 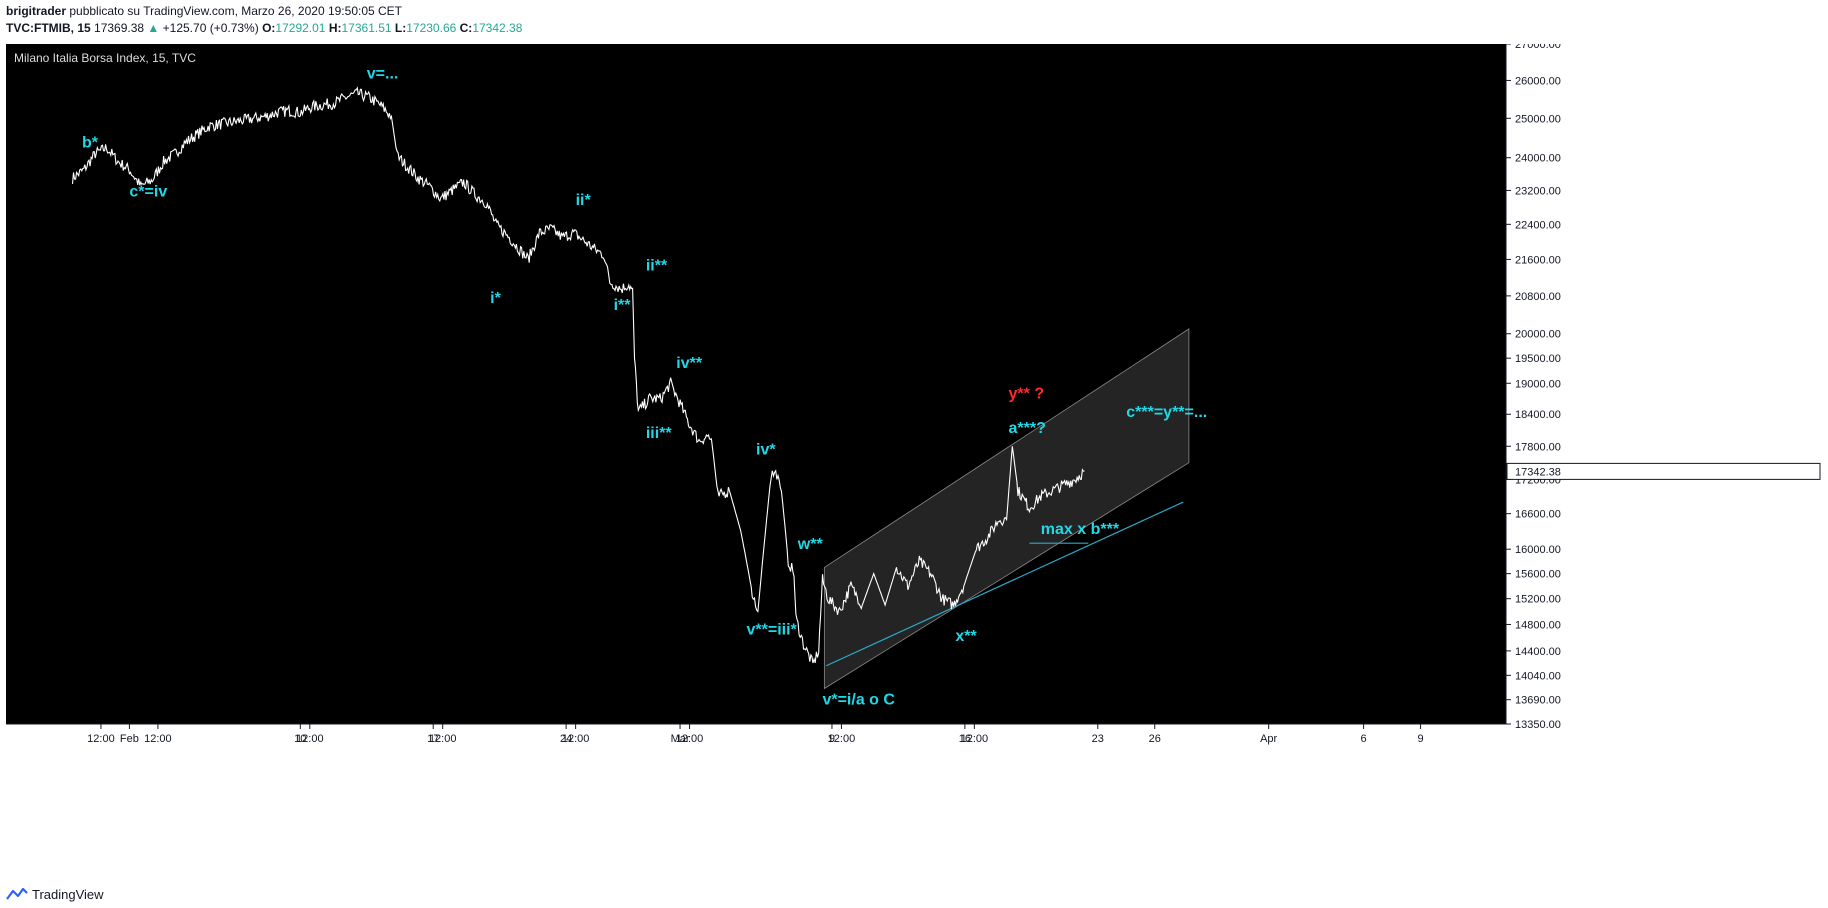 What do you see at coordinates (1538, 676) in the screenshot?
I see `price-tick-label: 14040.00` at bounding box center [1538, 676].